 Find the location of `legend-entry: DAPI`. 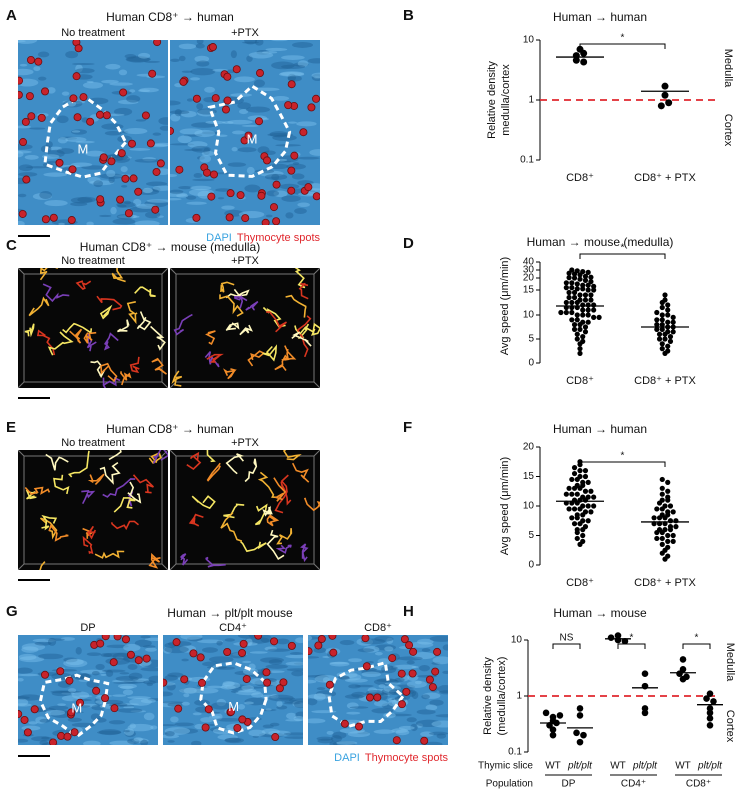

legend-entry: DAPI is located at coordinates (219, 238).